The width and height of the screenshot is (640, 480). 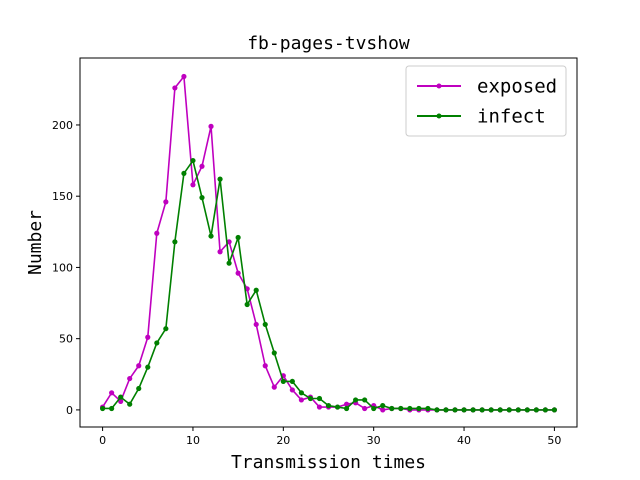 What do you see at coordinates (554, 440) in the screenshot?
I see `x-tick-label: 50` at bounding box center [554, 440].